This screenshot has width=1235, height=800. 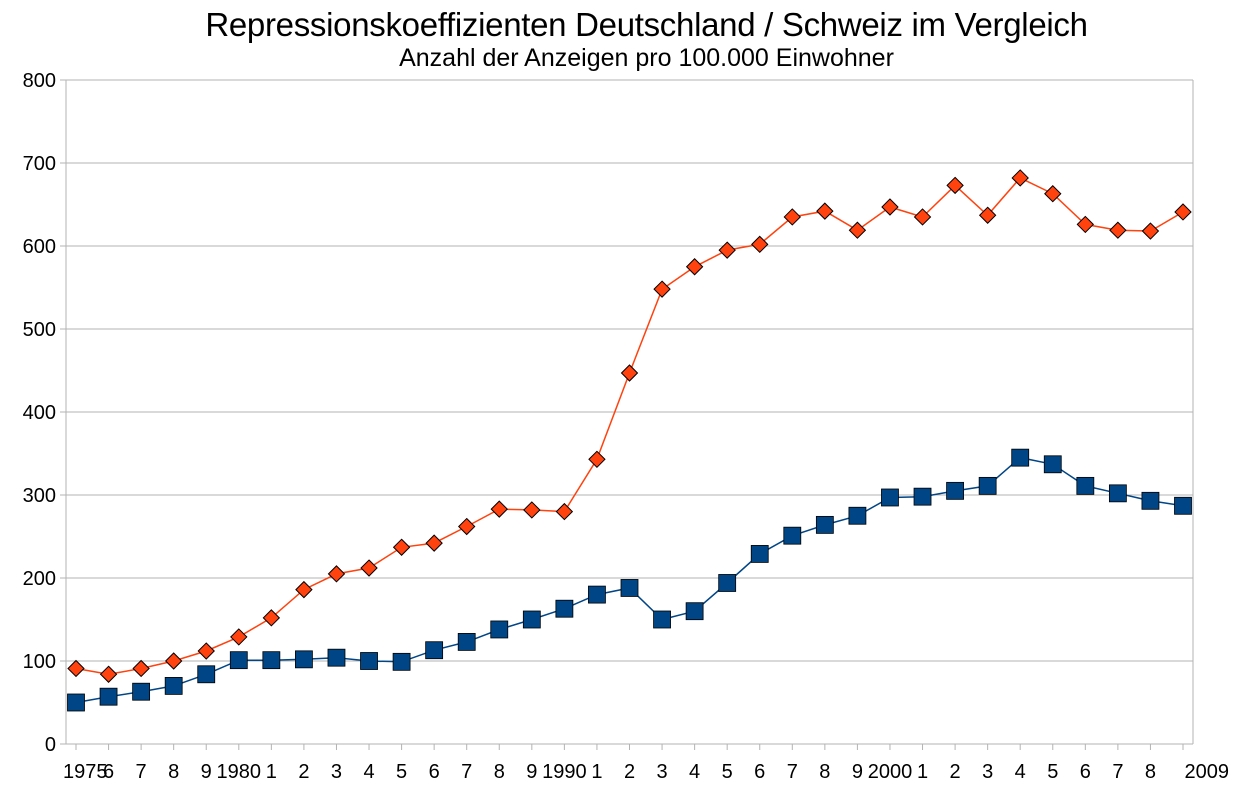 What do you see at coordinates (39, 662) in the screenshot?
I see `y-tick-label: 100` at bounding box center [39, 662].